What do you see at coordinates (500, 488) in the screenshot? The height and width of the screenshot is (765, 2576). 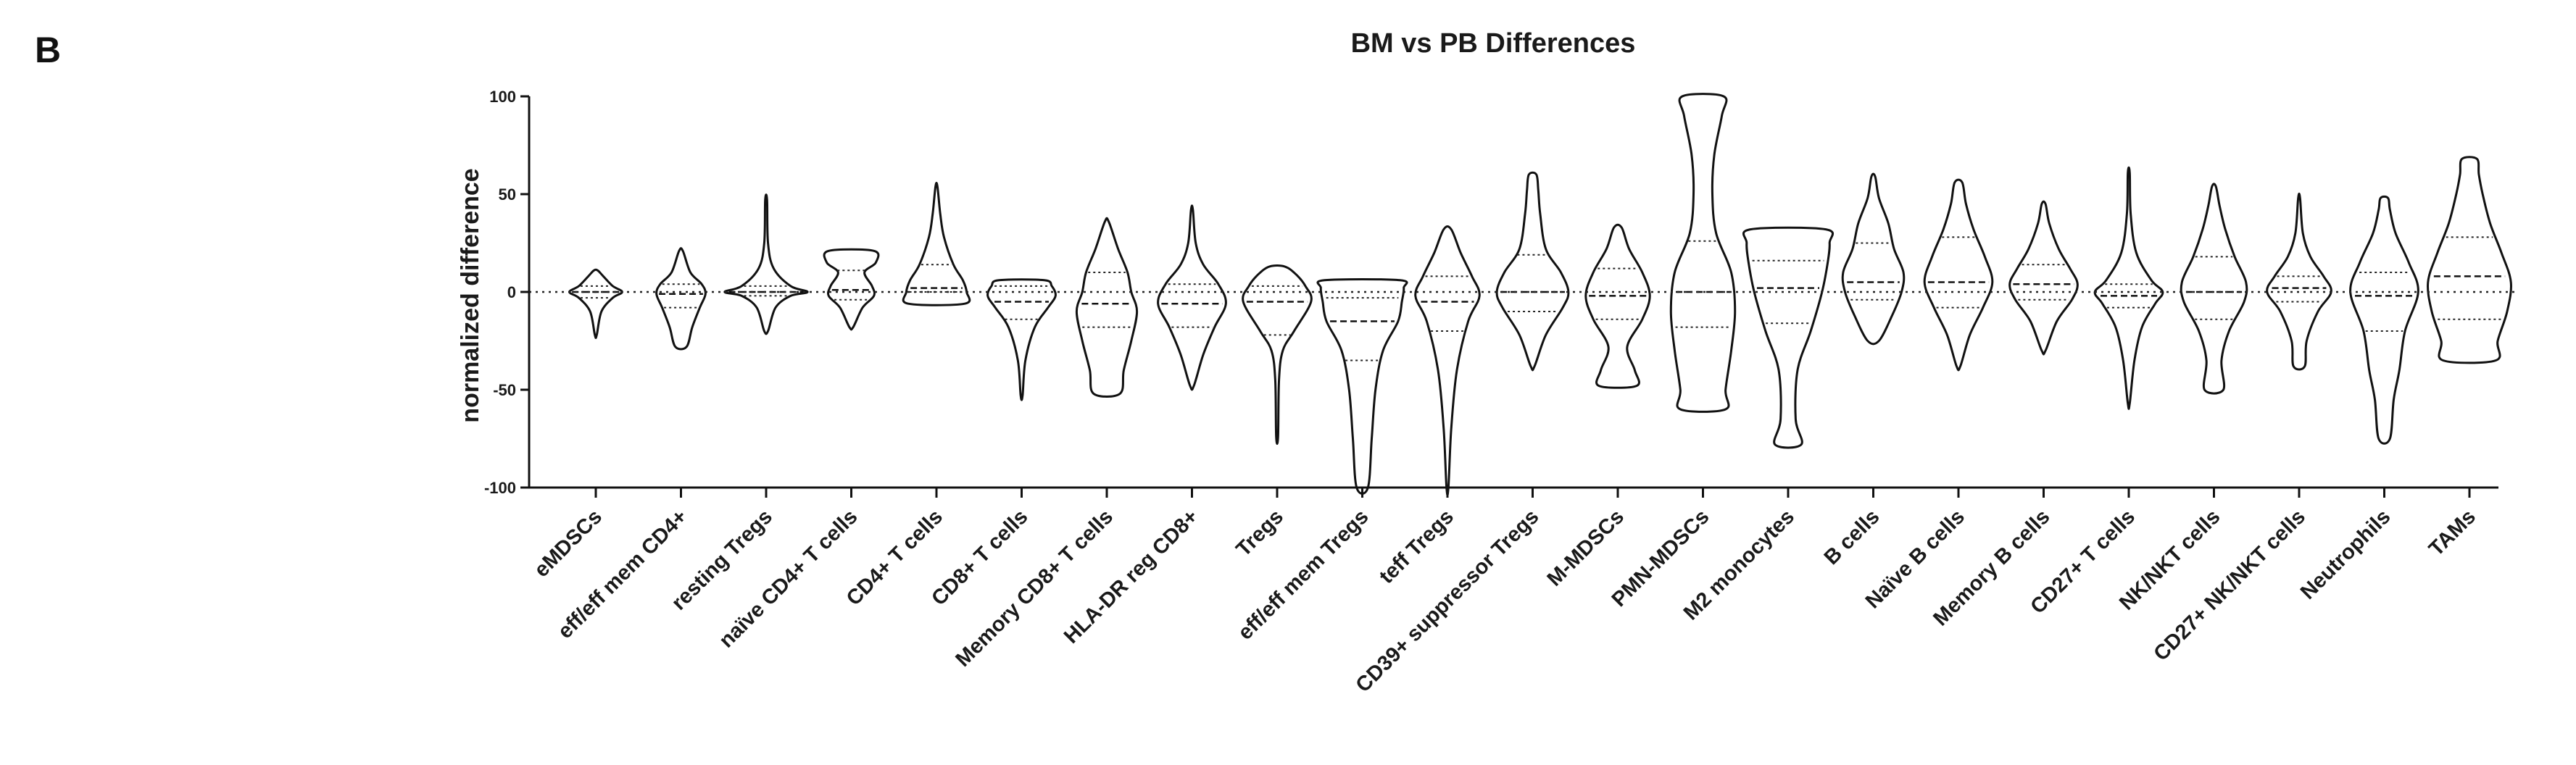 I see `y-tick-label: -100` at bounding box center [500, 488].